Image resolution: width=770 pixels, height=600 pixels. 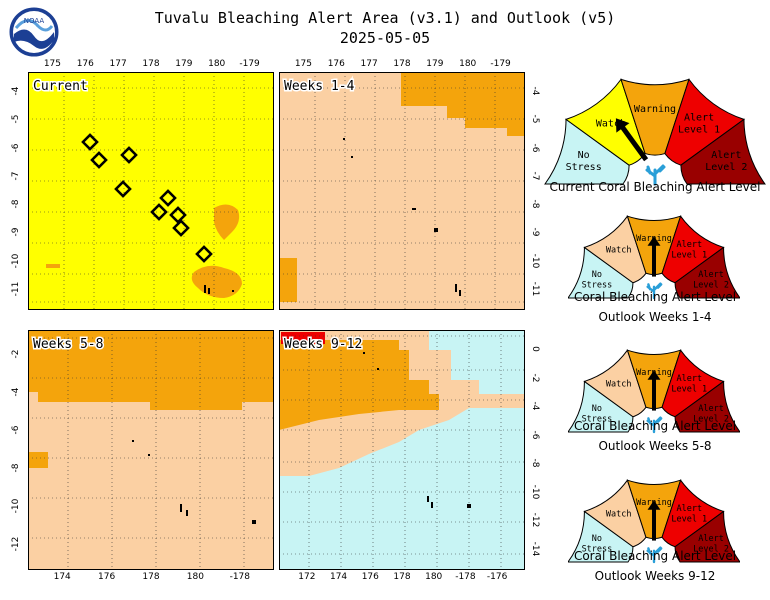 I want to click on tick-label: -7, so click(x=535, y=176).